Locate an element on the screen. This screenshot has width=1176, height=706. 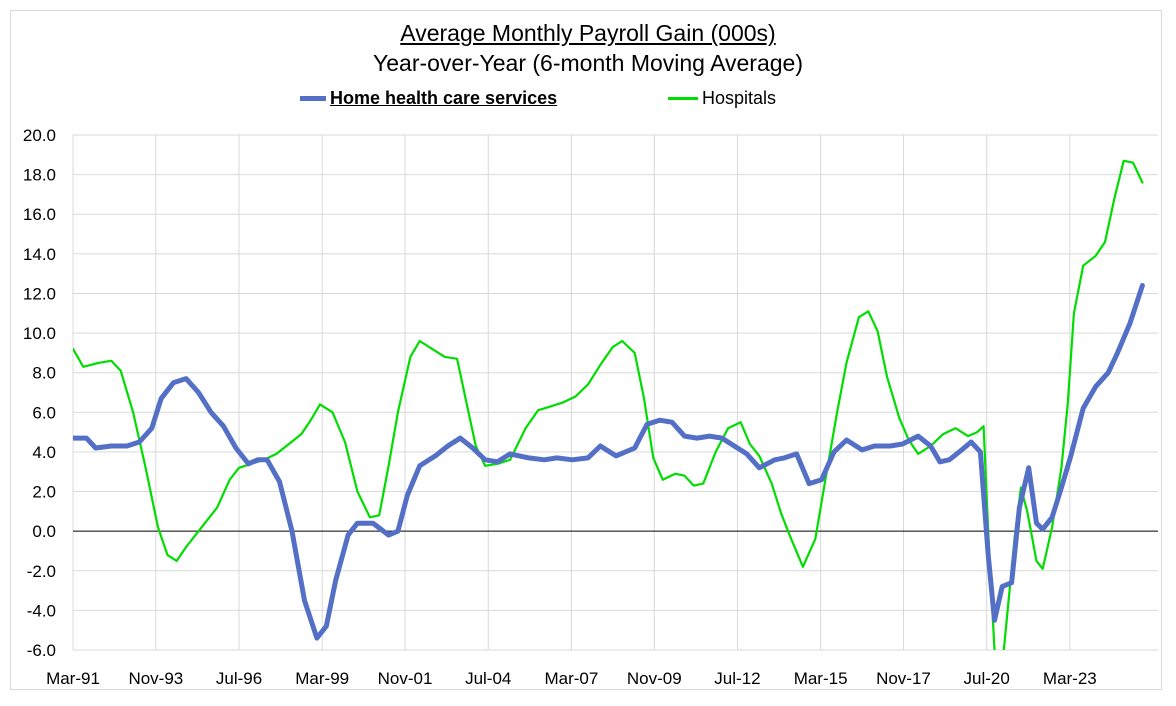
chart-subtitle: Year-over-Year (6-month Moving Average) is located at coordinates (588, 63).